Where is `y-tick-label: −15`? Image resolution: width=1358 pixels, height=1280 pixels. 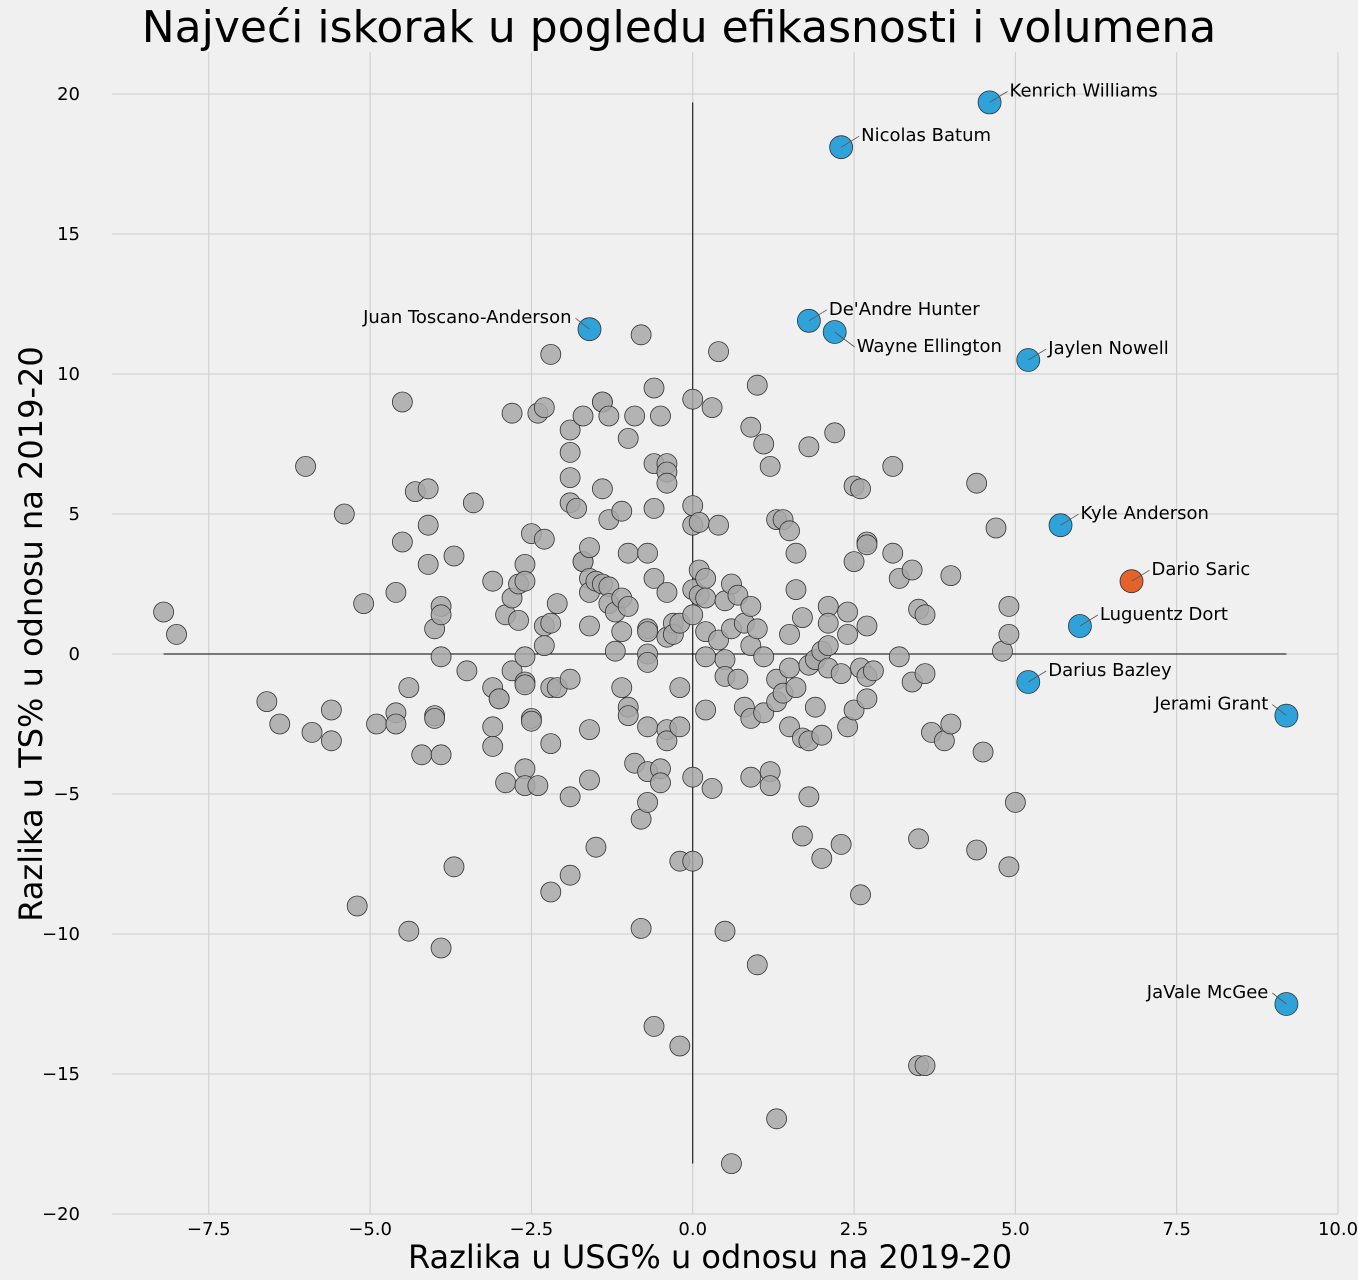 y-tick-label: −15 is located at coordinates (61, 1074).